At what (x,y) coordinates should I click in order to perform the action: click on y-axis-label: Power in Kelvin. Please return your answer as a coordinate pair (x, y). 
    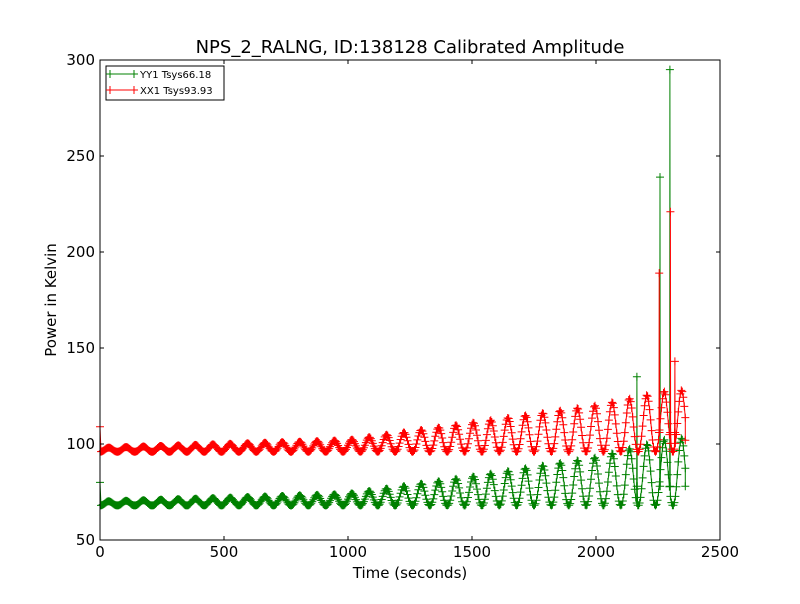
    Looking at the image, I should click on (51, 300).